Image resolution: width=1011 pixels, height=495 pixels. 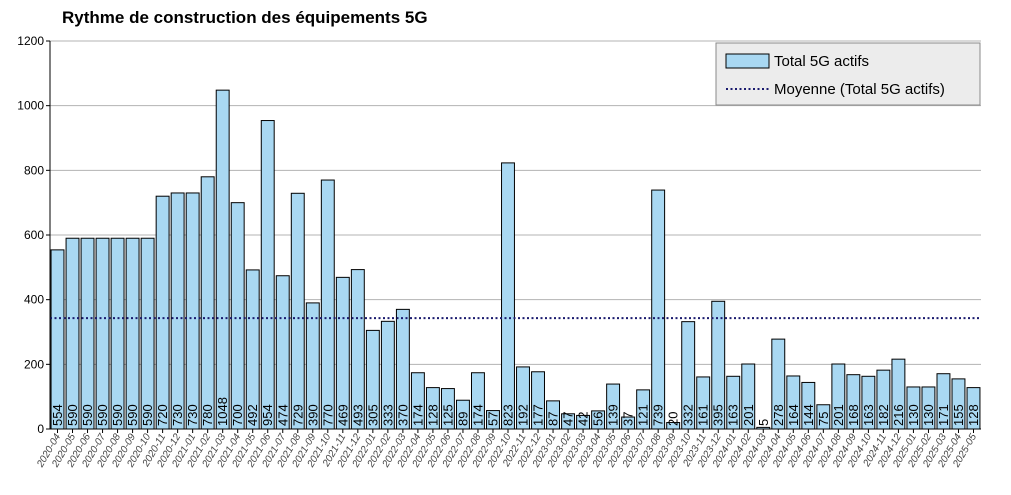 I want to click on data-label: 192, so click(x=523, y=415).